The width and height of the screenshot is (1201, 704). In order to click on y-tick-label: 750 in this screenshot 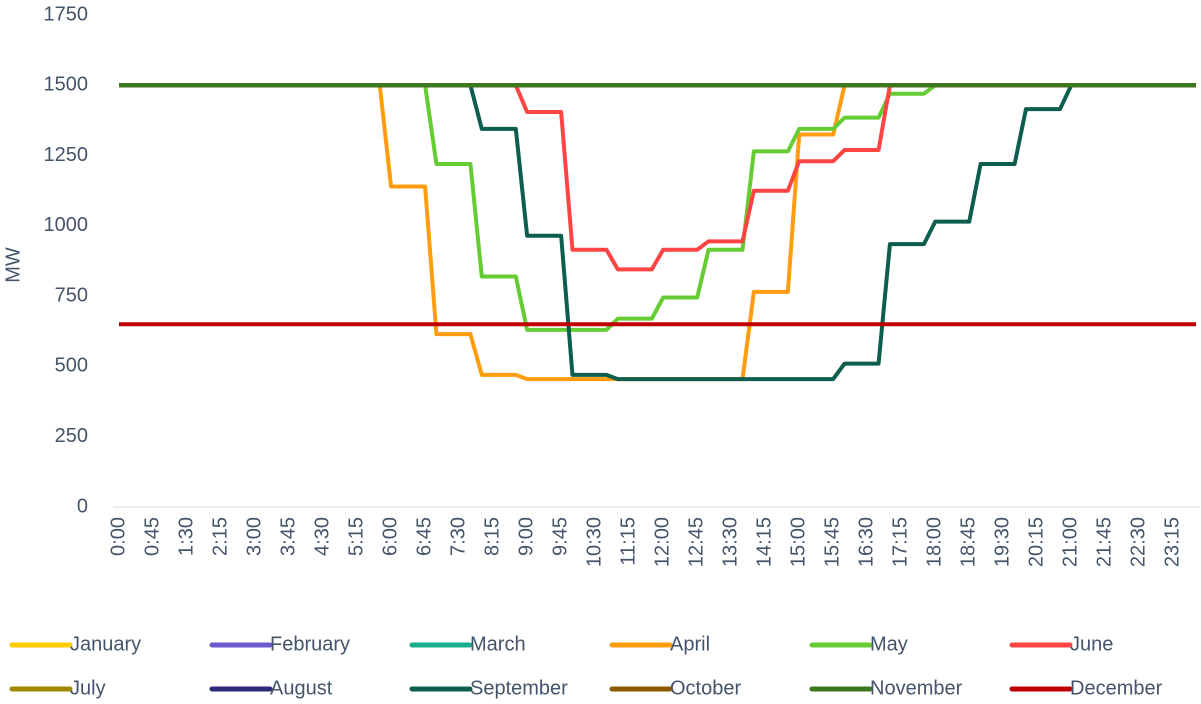, I will do `click(71, 295)`.